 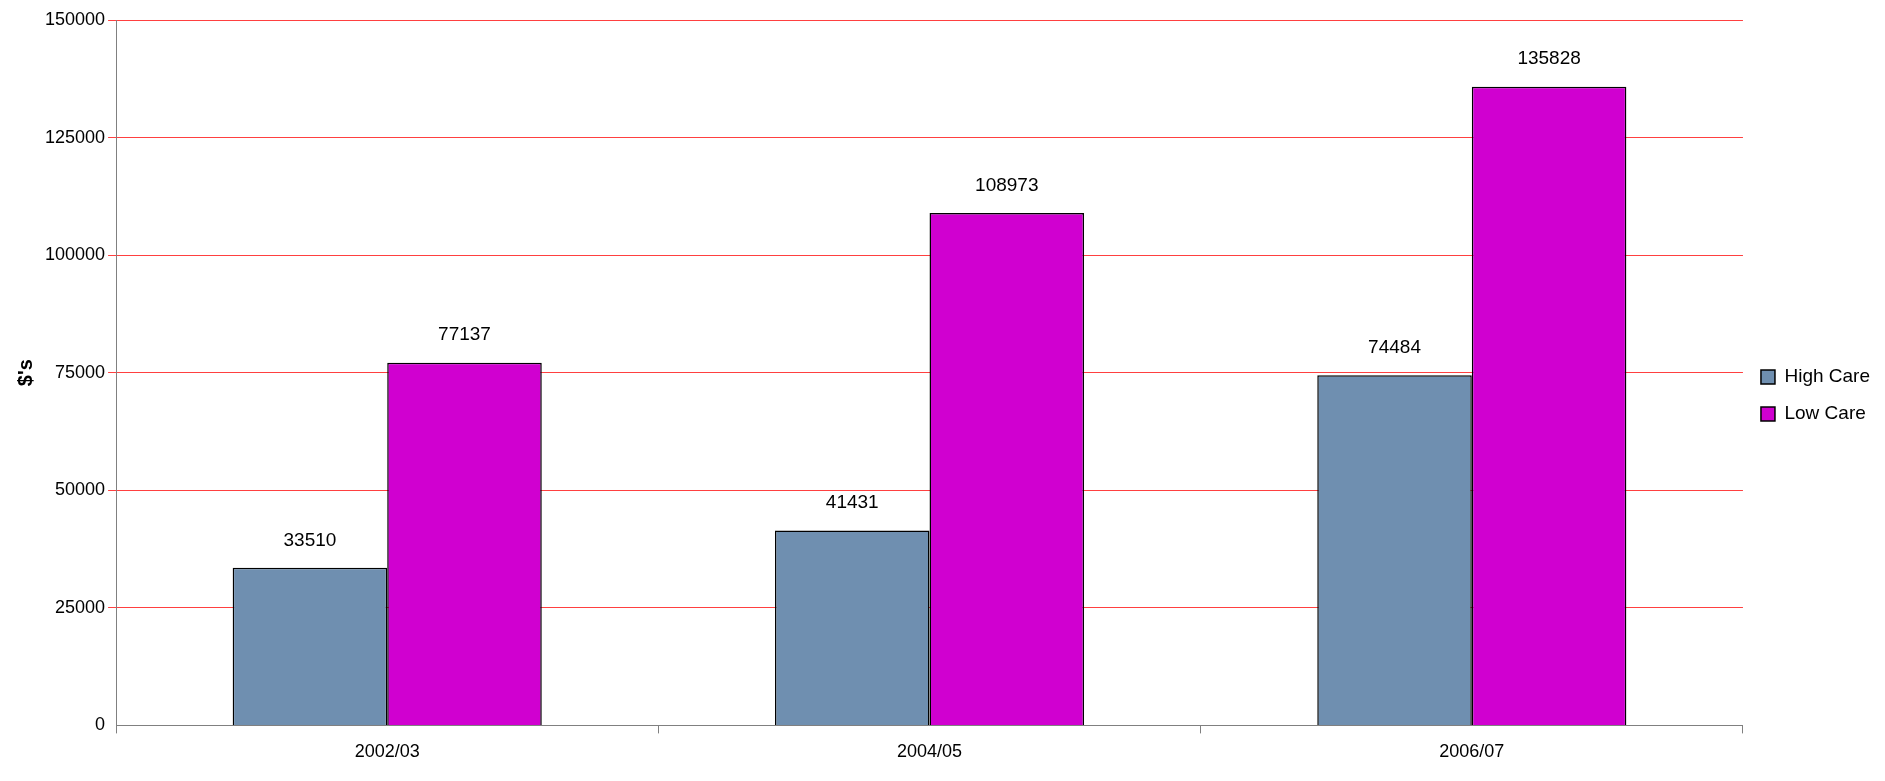 What do you see at coordinates (75, 254) in the screenshot?
I see `y-tick-label: 100000` at bounding box center [75, 254].